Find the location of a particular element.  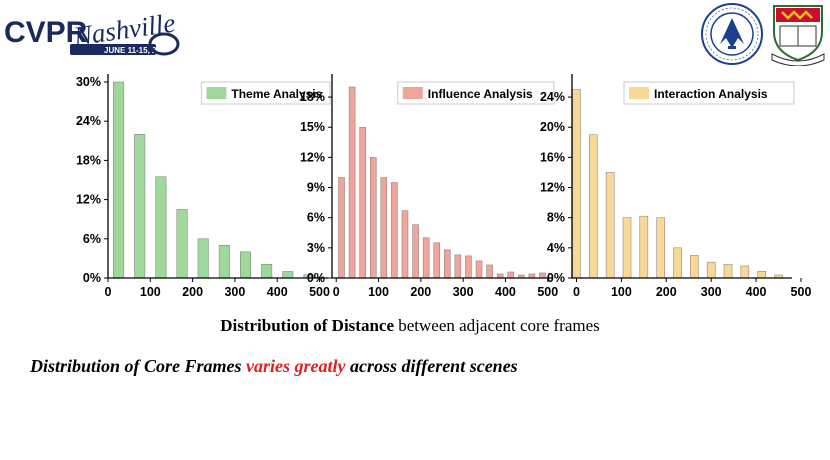

legend-label: Influence Analysis is located at coordinates (480, 94).